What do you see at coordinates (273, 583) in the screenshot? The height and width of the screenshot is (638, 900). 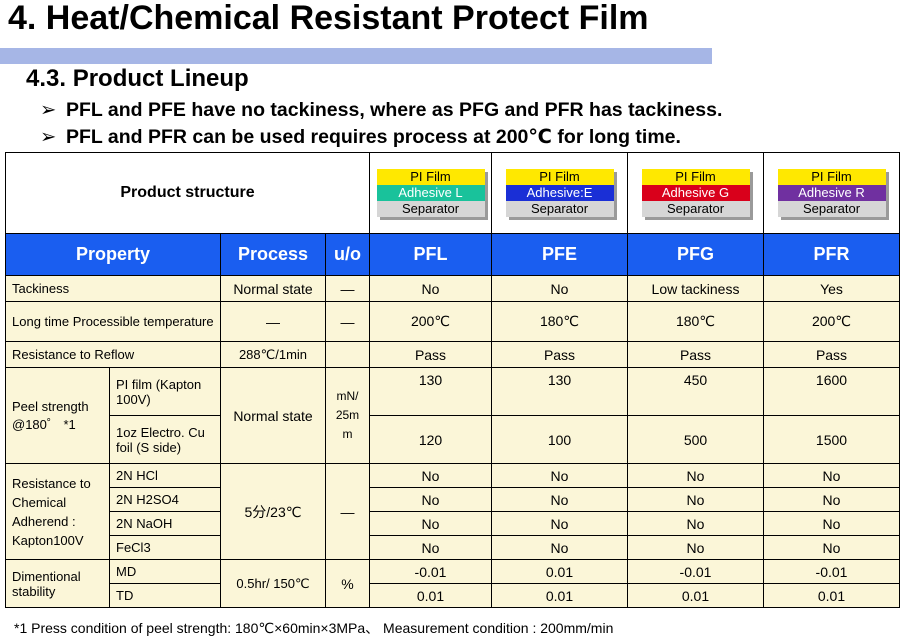 I see `process-cell: 0.5hr/ 150℃` at bounding box center [273, 583].